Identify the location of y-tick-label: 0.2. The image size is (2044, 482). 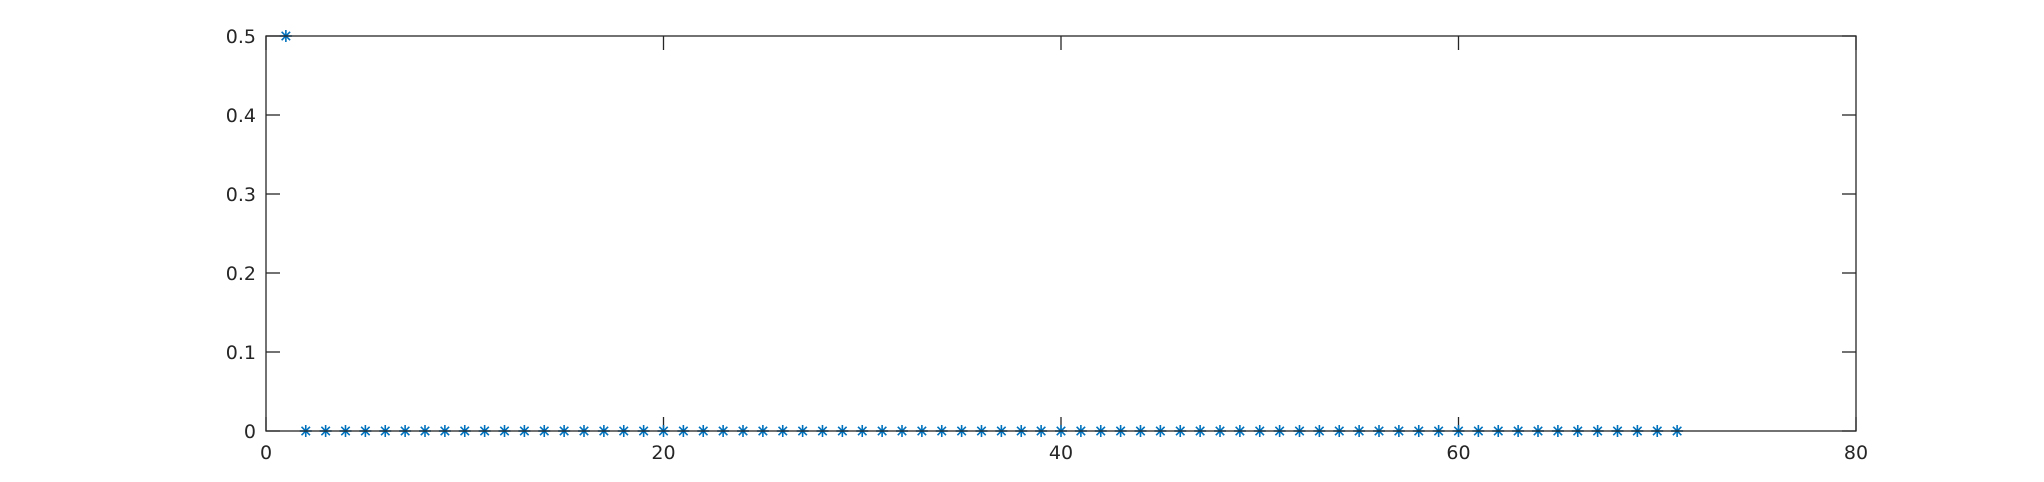
(241, 274).